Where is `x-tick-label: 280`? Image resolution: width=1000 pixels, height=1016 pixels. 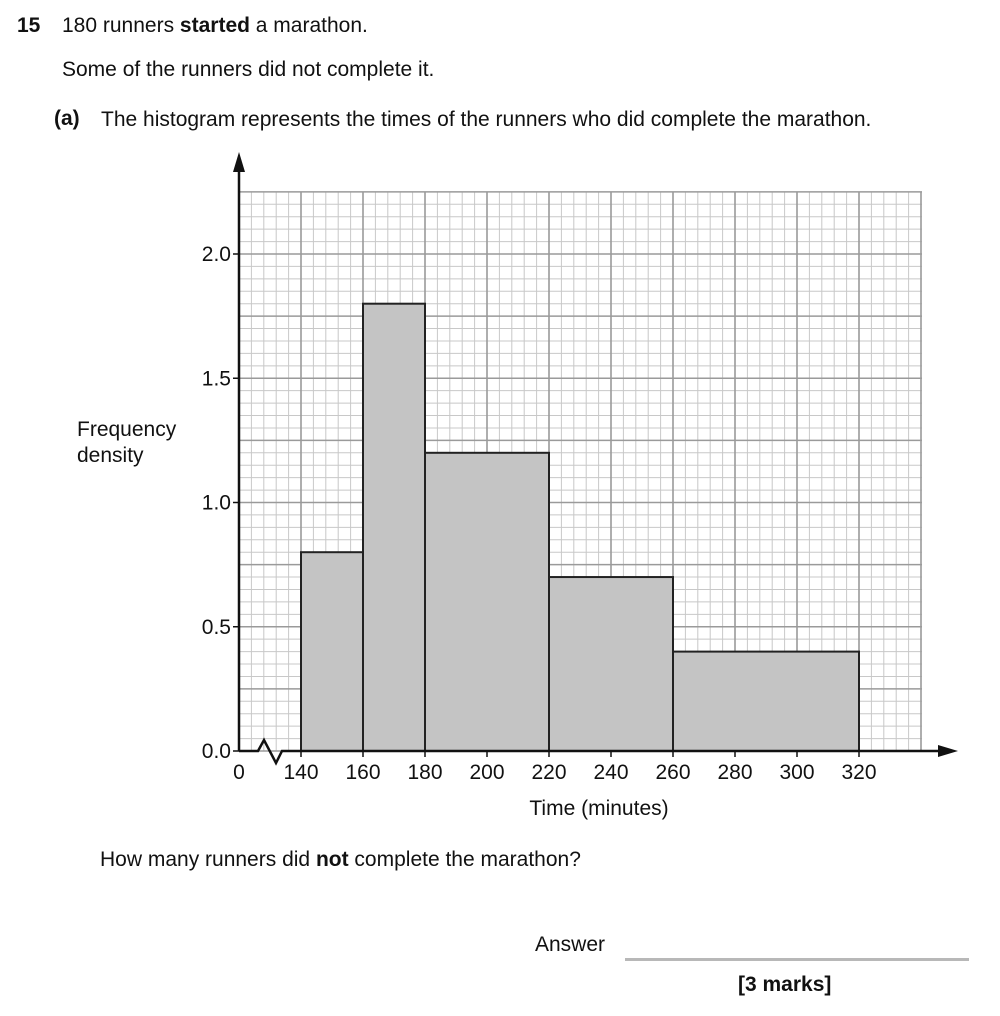 x-tick-label: 280 is located at coordinates (734, 772).